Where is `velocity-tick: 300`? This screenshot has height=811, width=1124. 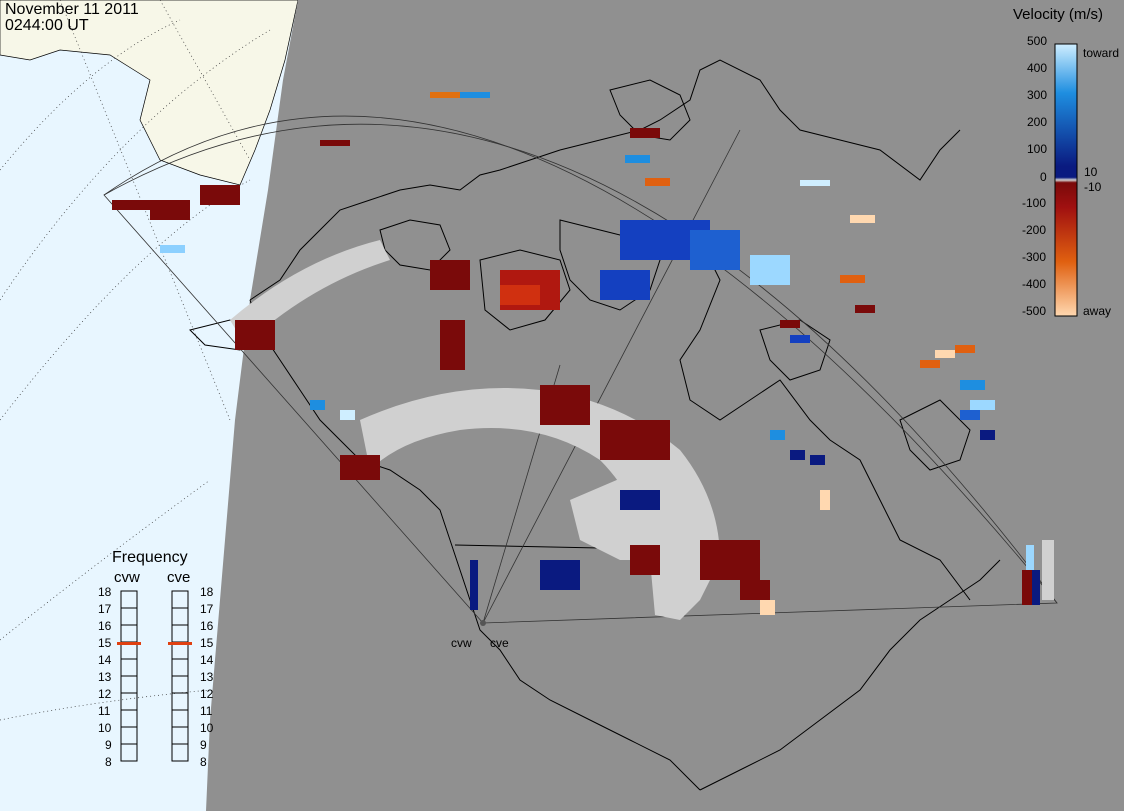
velocity-tick: 300 is located at coordinates (1037, 95).